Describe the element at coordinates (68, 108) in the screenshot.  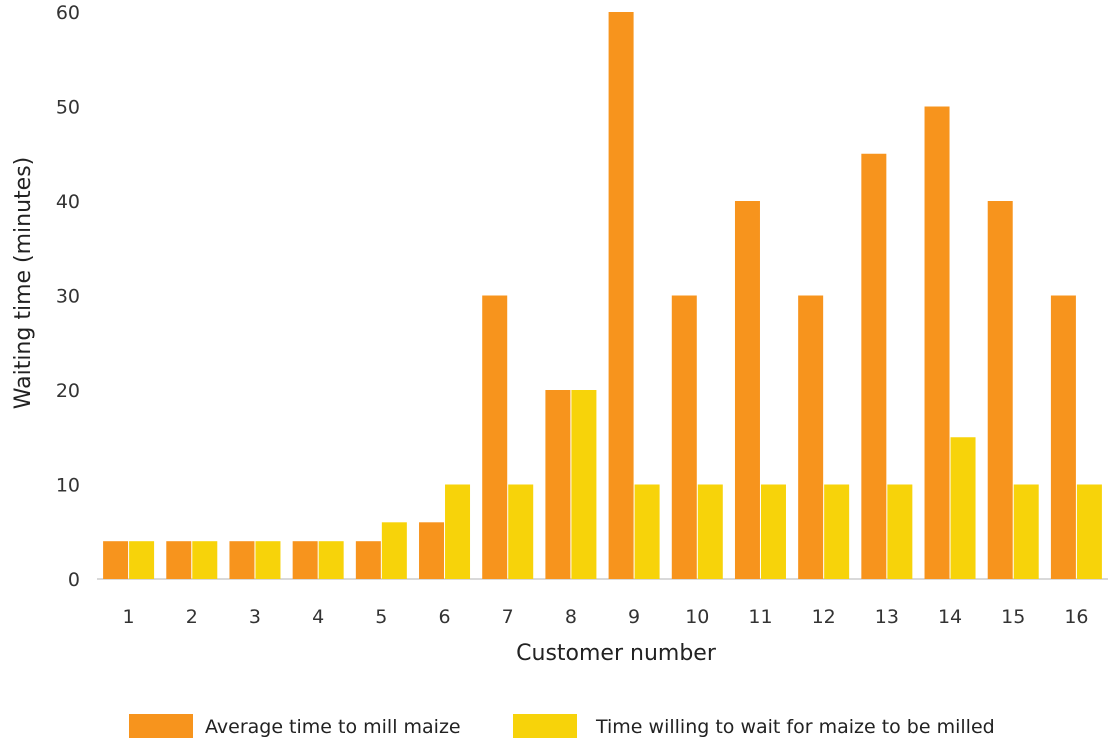
I see `y-tick-label: 50` at that location.